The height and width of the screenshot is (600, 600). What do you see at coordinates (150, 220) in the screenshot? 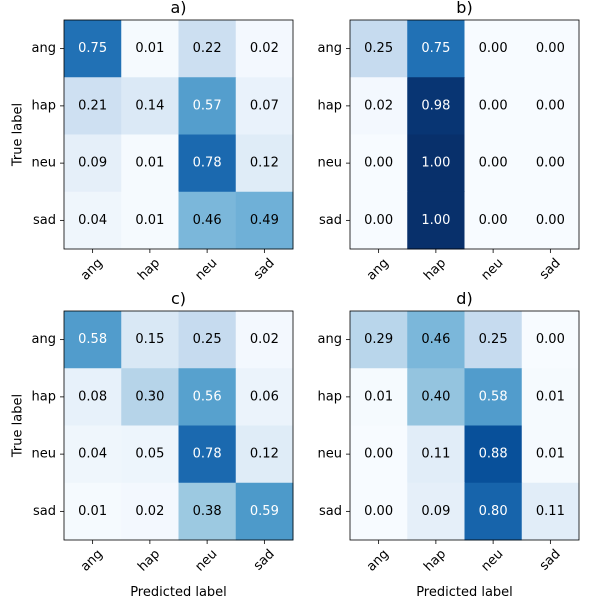
I see `panel-a-cell-r3-c1` at bounding box center [150, 220].